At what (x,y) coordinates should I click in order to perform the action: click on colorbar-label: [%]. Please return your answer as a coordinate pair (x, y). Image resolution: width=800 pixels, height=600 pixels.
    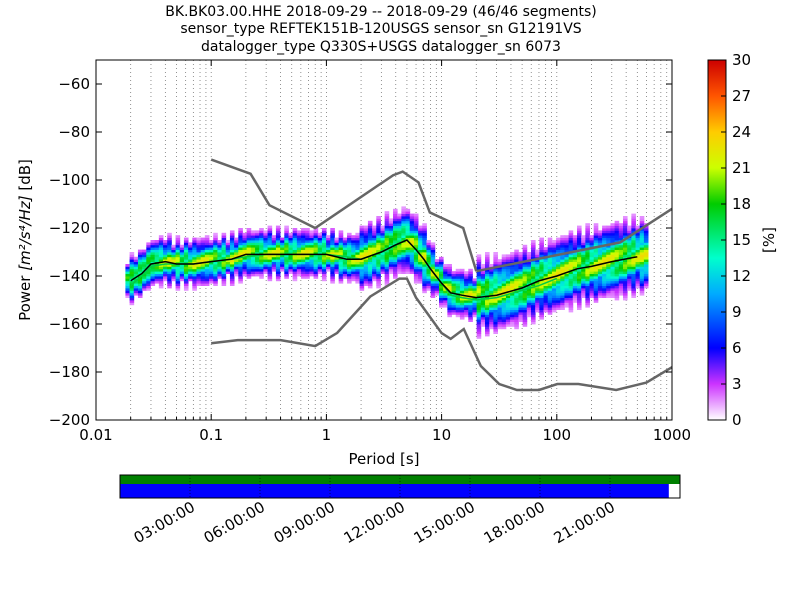
    Looking at the image, I should click on (769, 240).